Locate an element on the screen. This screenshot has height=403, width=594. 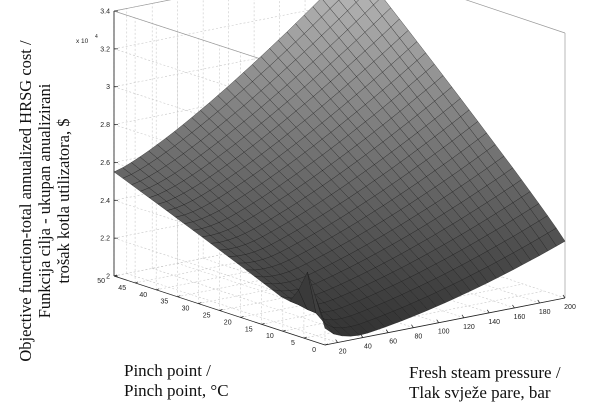
z-axis-label-line-2: Funkcija cilja - ukupan anualizirani is located at coordinates (44, 200).